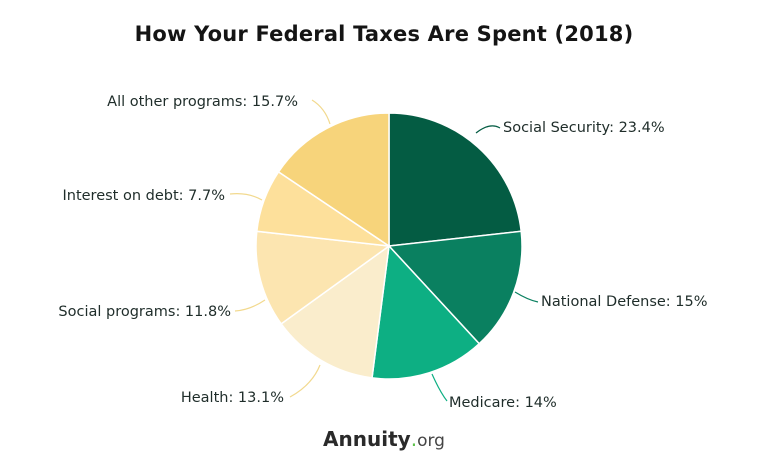 The height and width of the screenshot is (469, 768). I want to click on label-national-defense: National Defense: 15%, so click(624, 302).